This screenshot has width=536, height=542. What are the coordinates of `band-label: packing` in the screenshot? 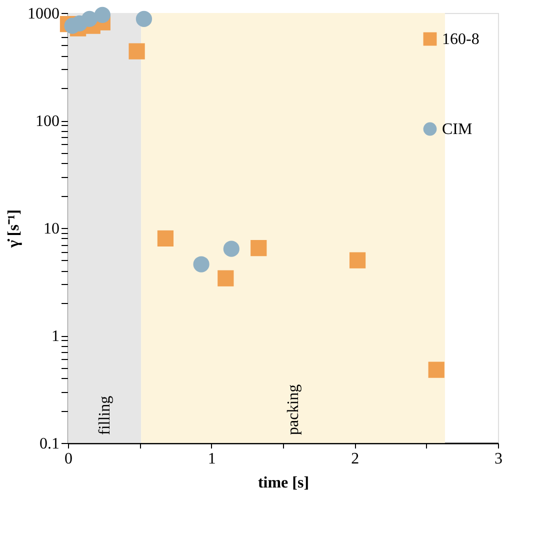 It's located at (293, 409).